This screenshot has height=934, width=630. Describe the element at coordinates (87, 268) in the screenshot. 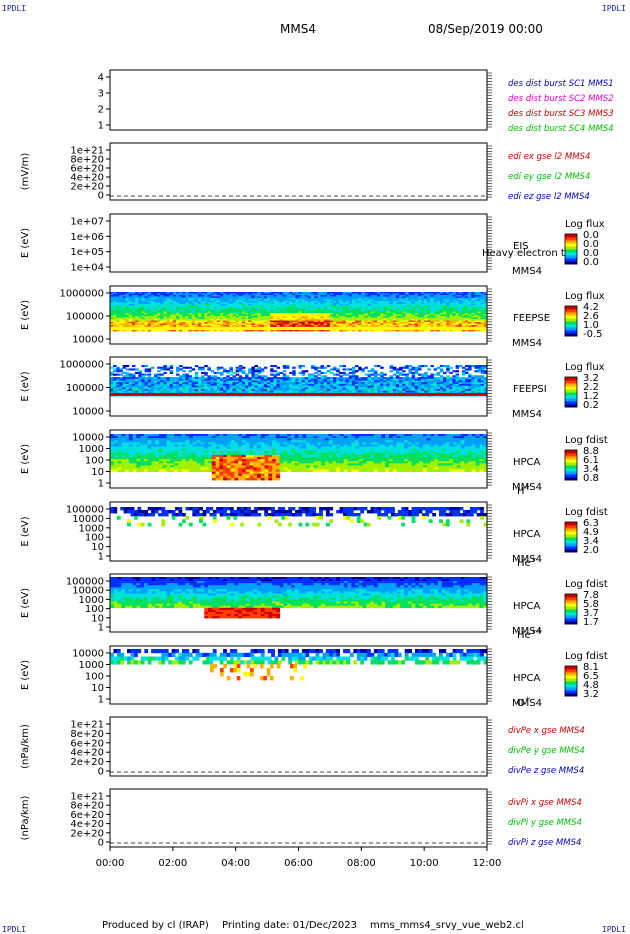

I see `y-tick-label: 1e+04` at that location.